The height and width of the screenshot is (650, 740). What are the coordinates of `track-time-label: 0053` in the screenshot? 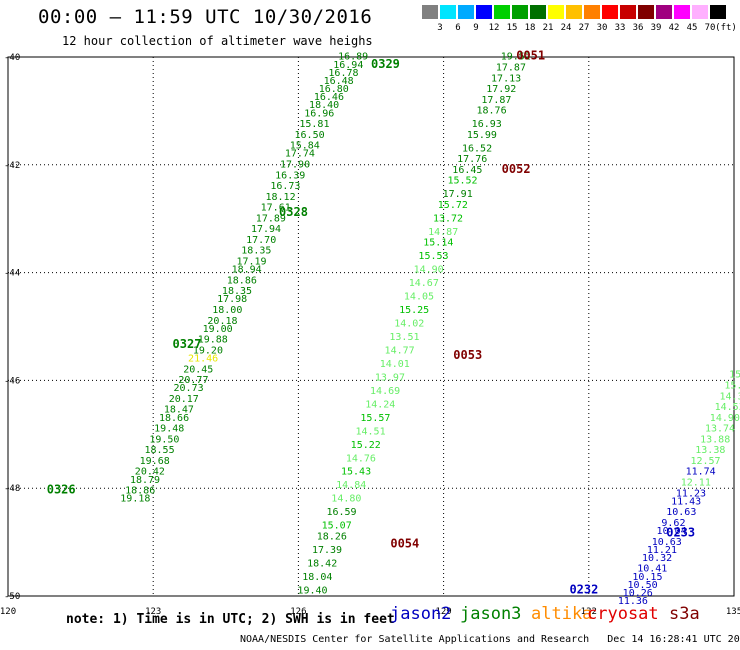 It's located at (467, 355).